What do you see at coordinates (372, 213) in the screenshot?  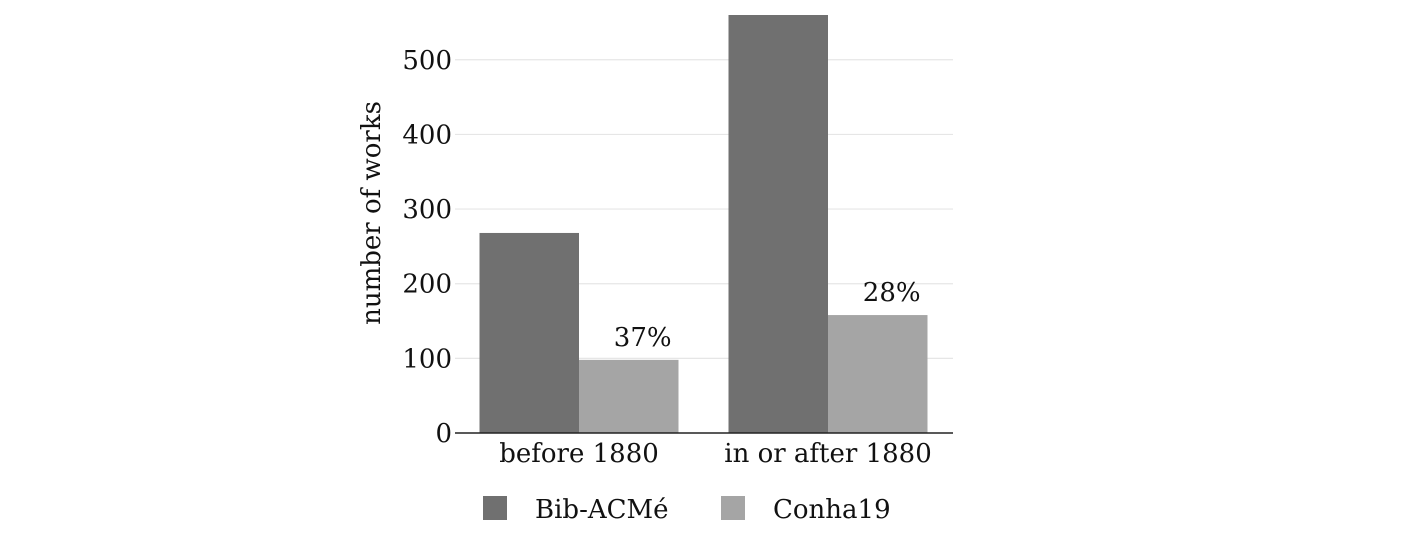 I see `y-axis-title: number of works` at bounding box center [372, 213].